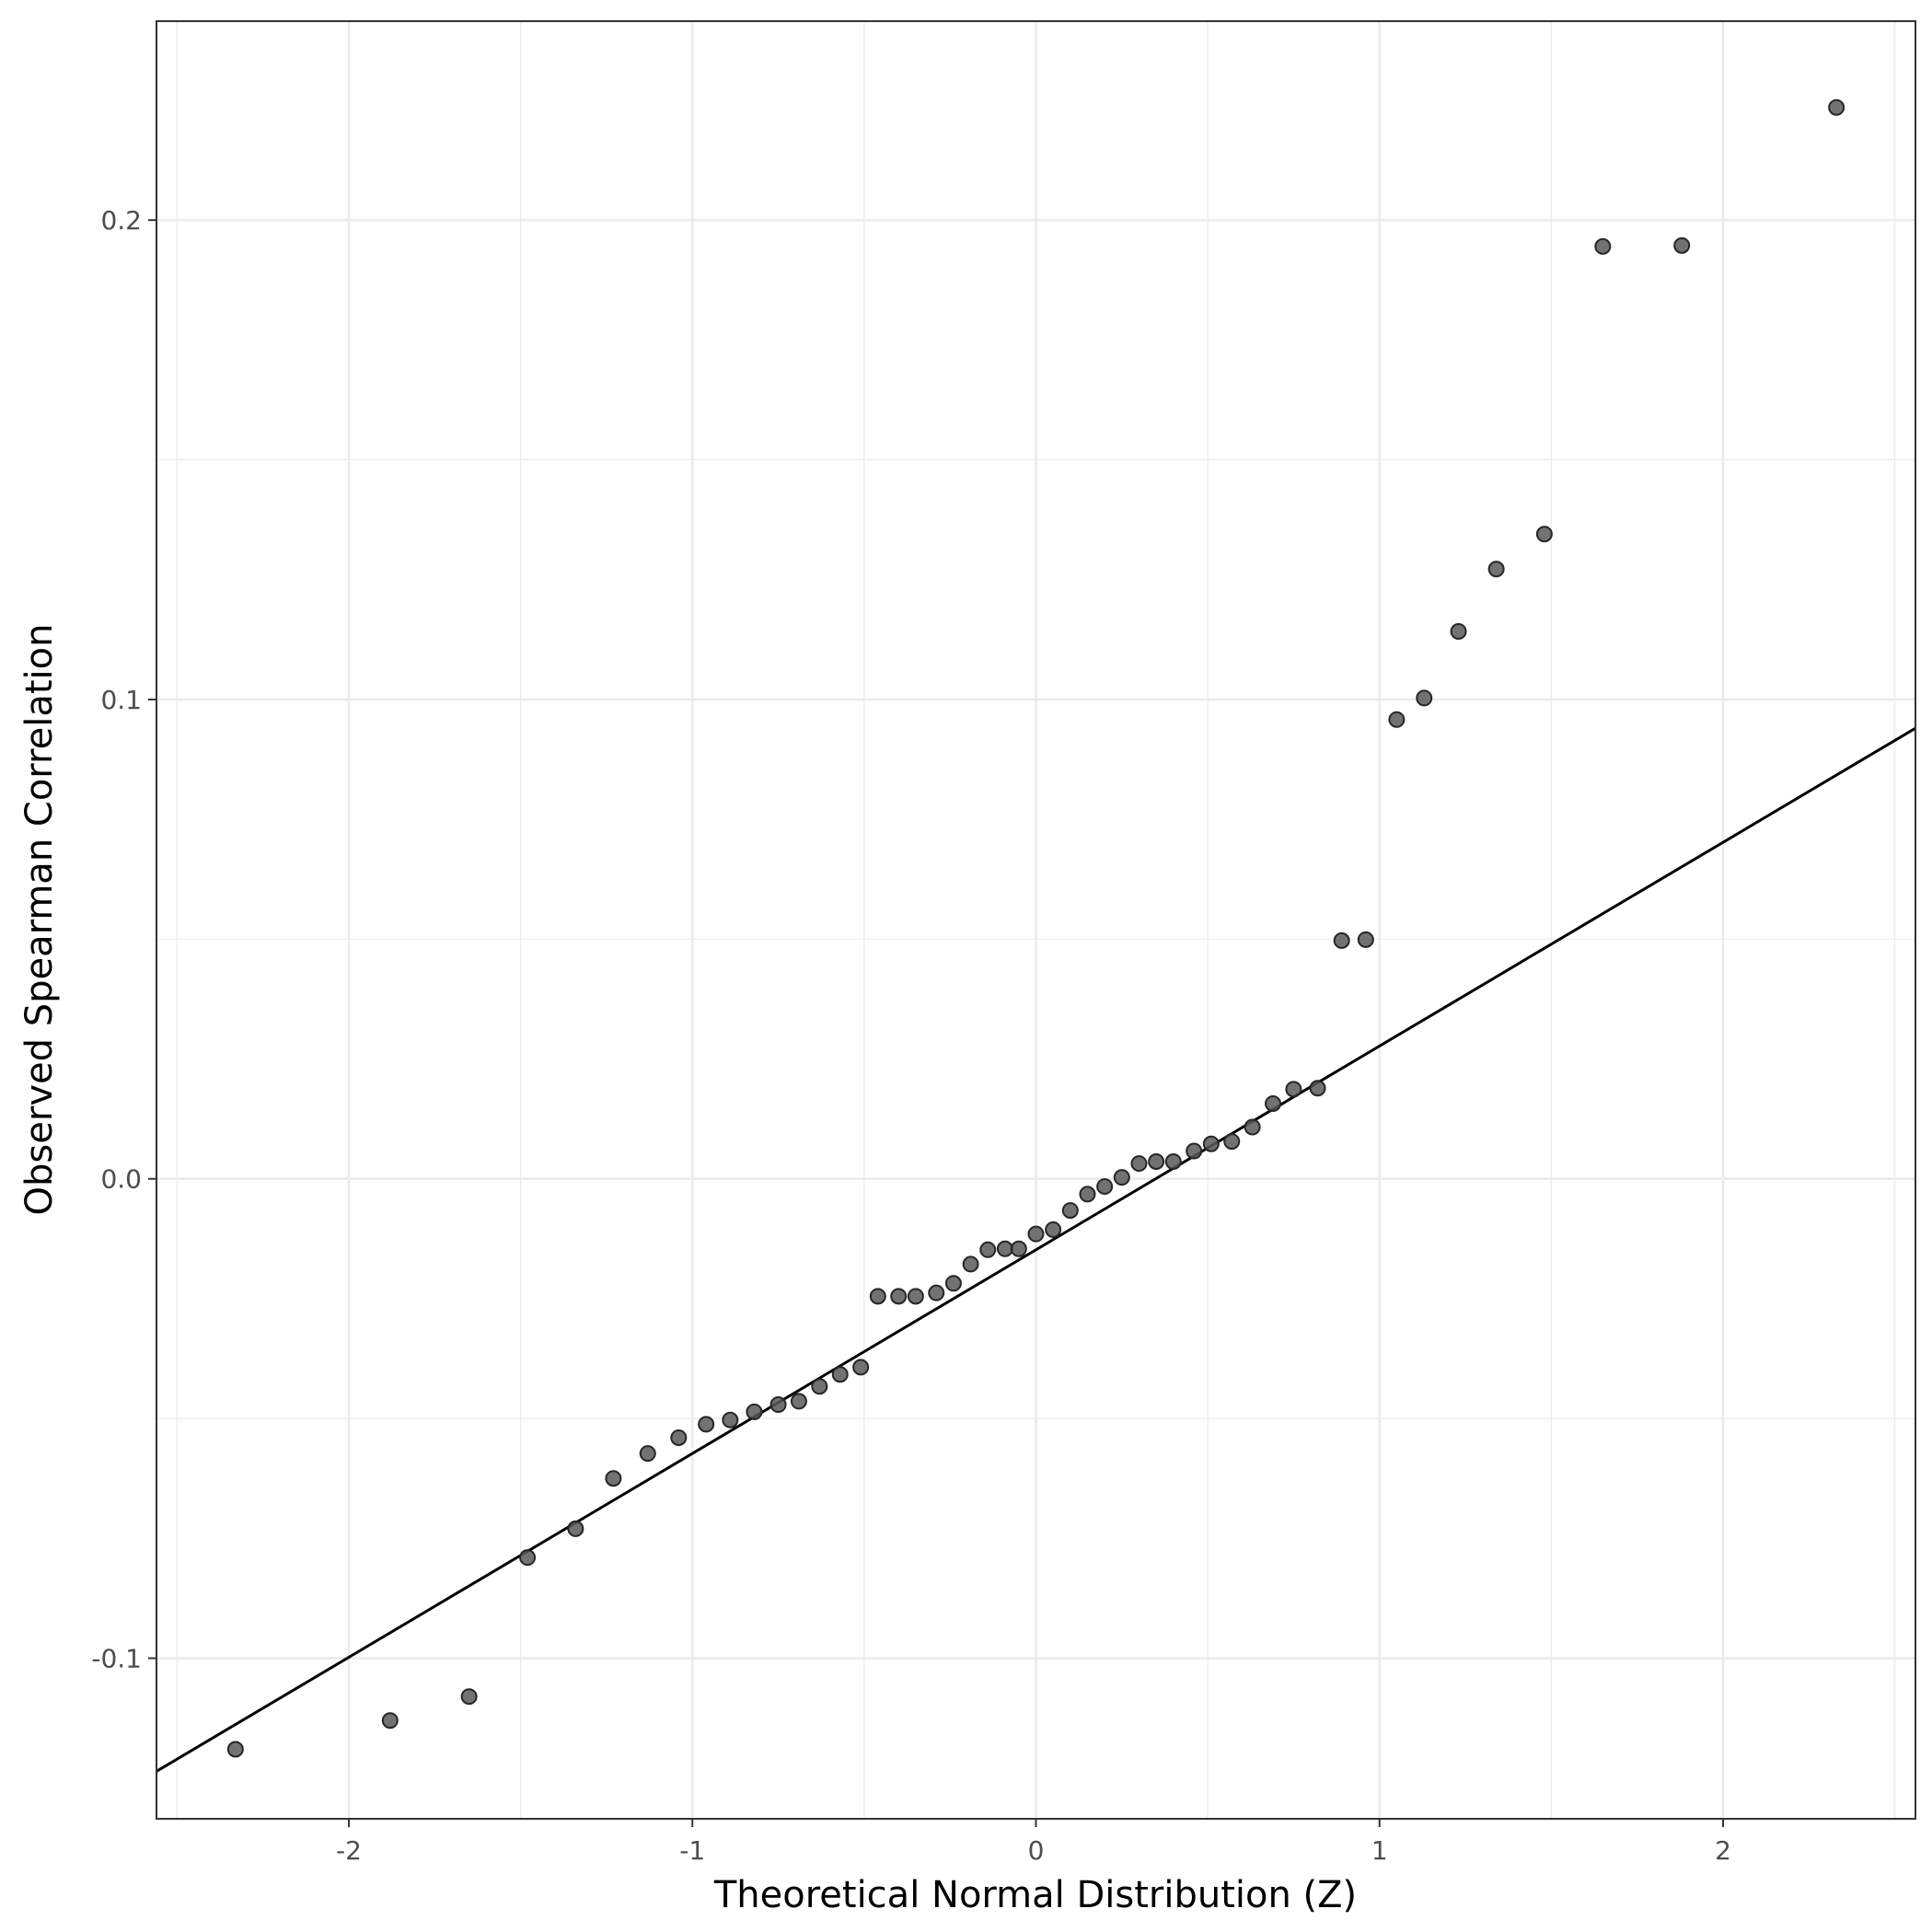 Image resolution: width=1932 pixels, height=1932 pixels. What do you see at coordinates (124, 940) in the screenshot?
I see `y-axis-ticks: -0.1 0.0 0.1 0.2` at bounding box center [124, 940].